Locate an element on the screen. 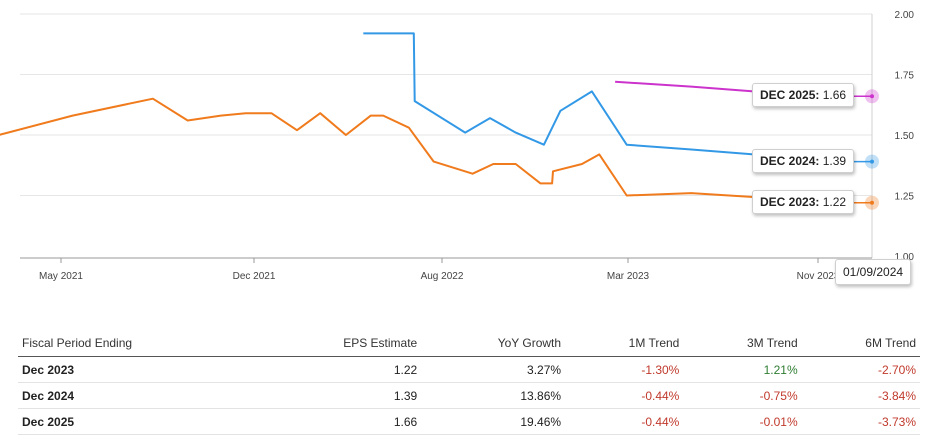  callout-value: 1.39 is located at coordinates (833, 160).